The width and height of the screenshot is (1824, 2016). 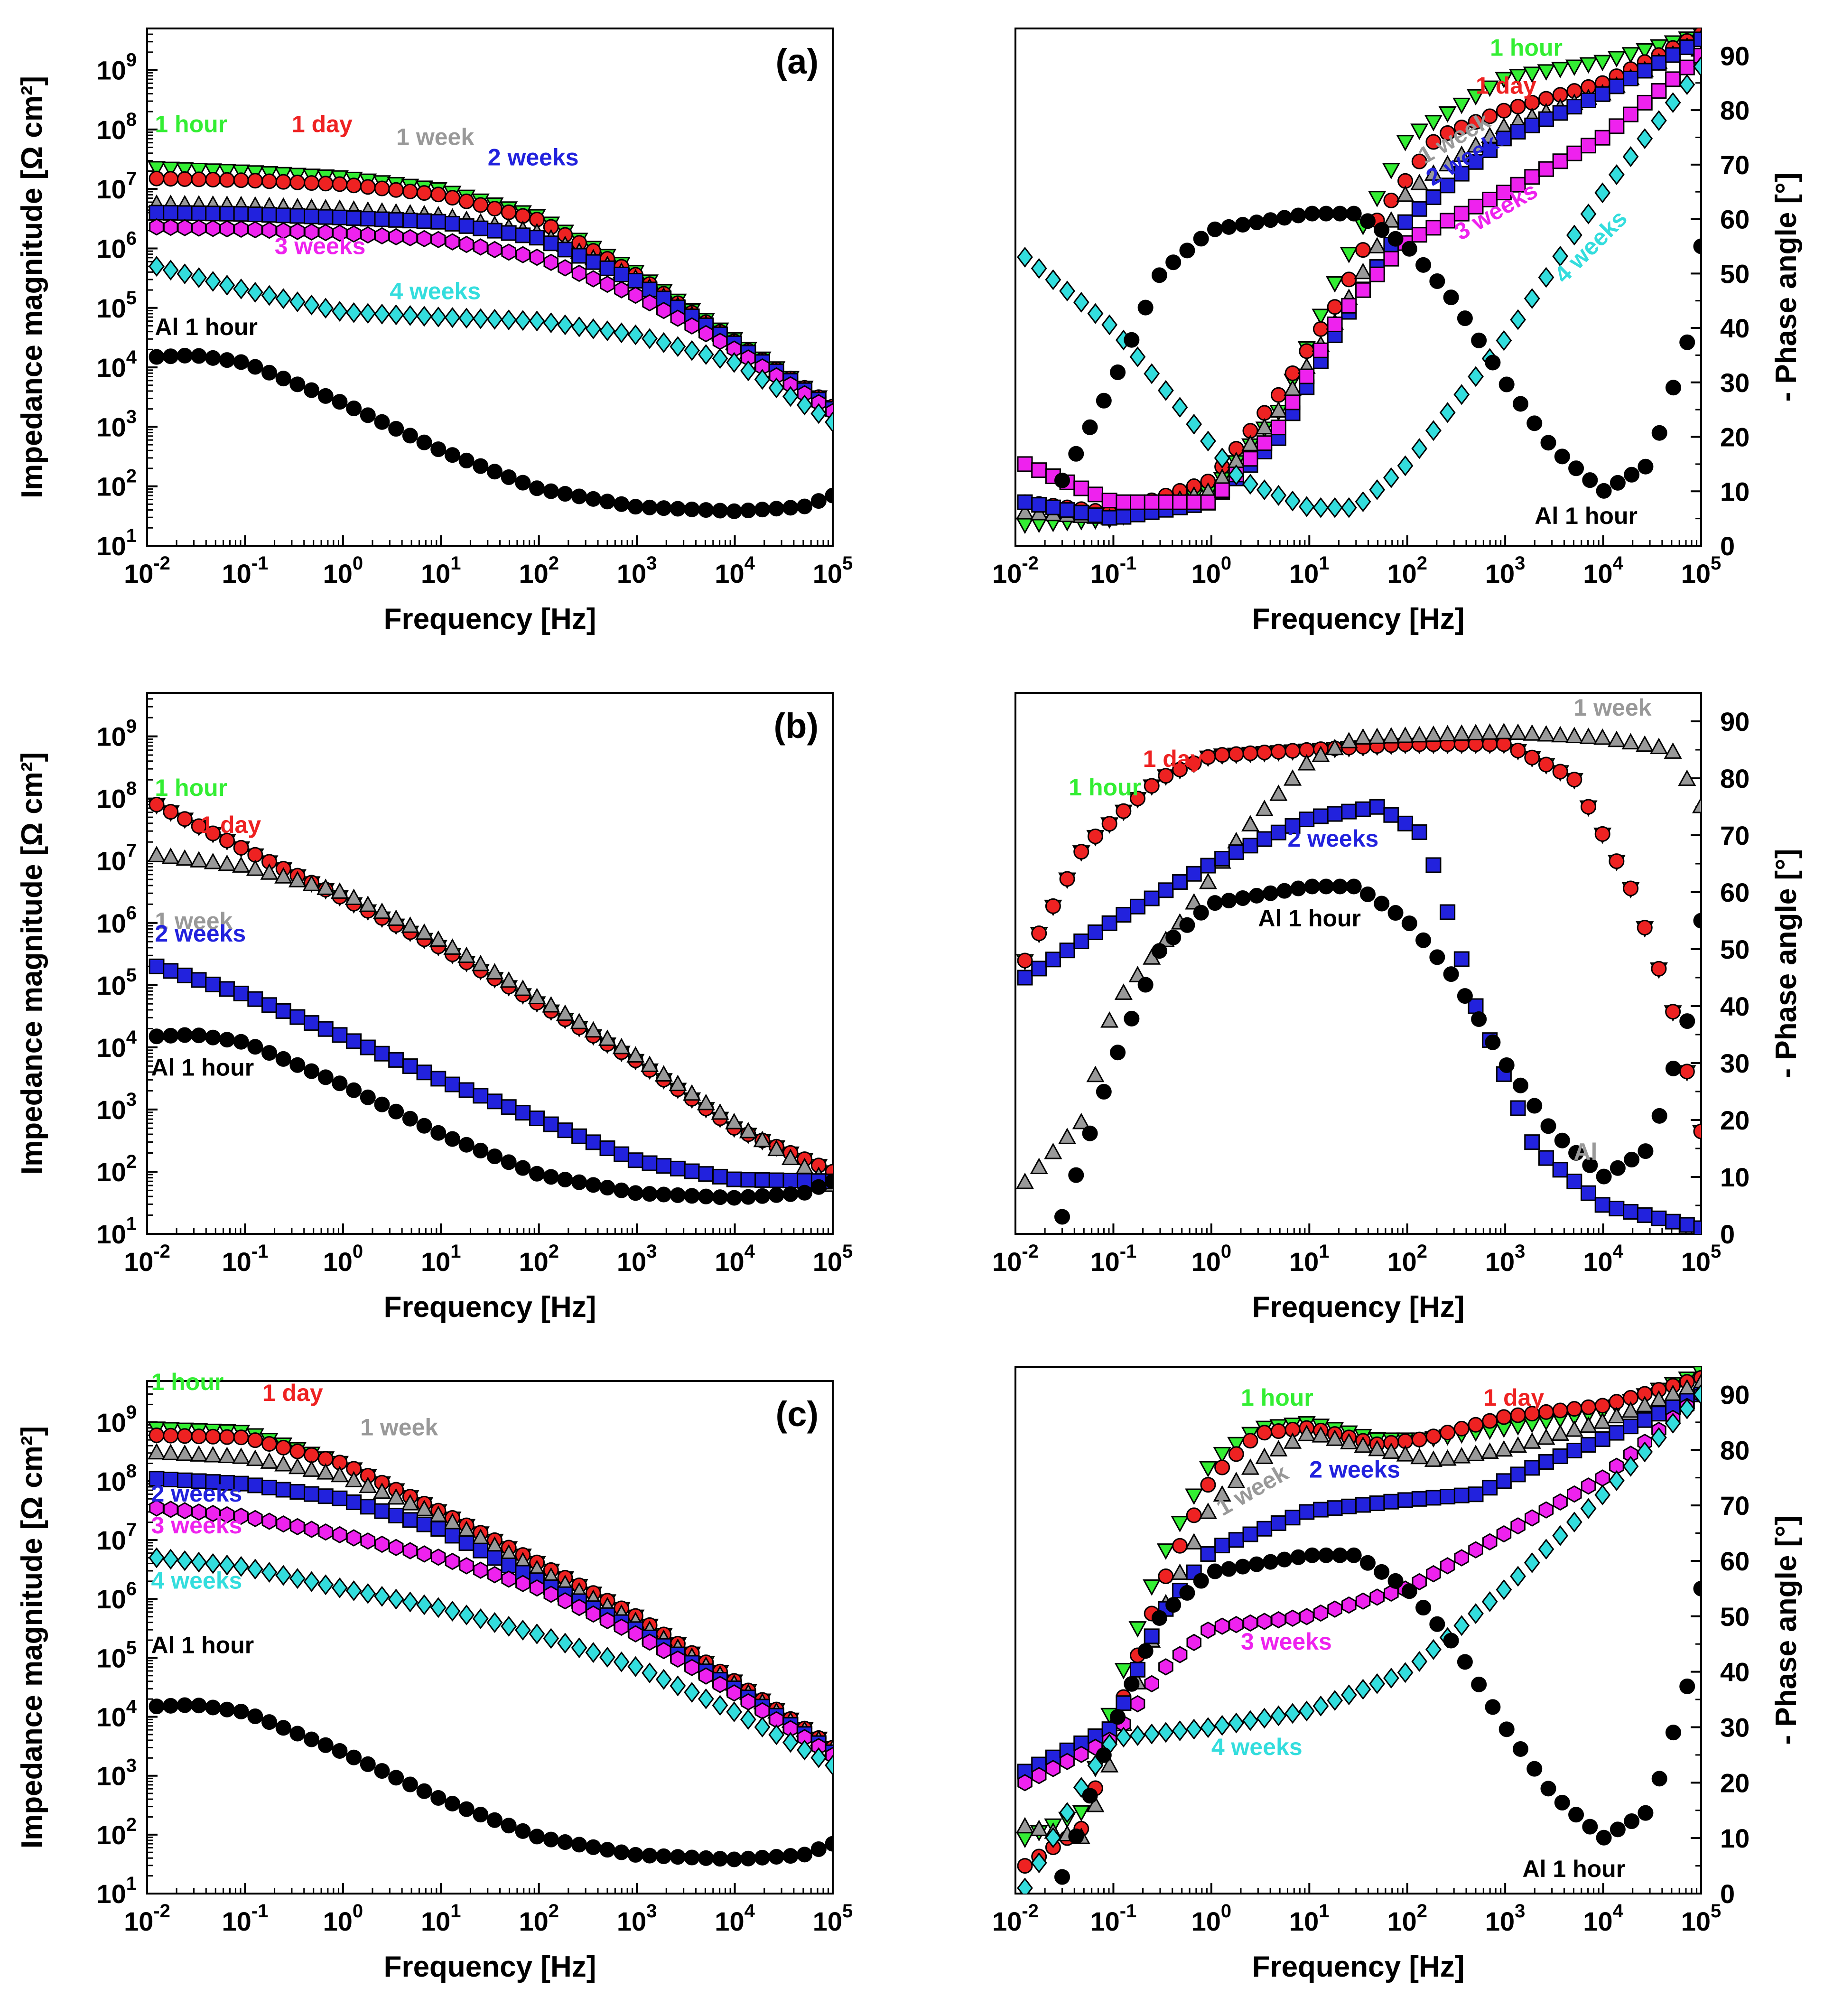 I want to click on series-label: 1 day, so click(x=1173, y=759).